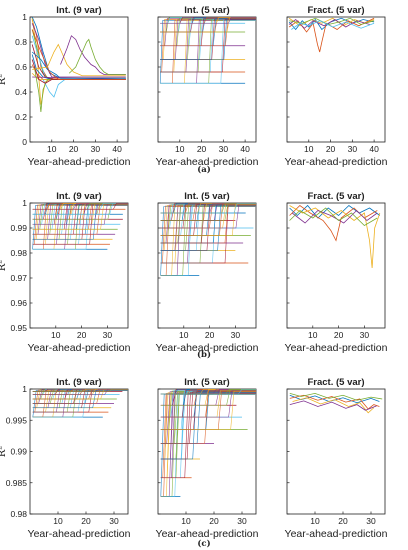 The width and height of the screenshot is (408, 550). What do you see at coordinates (184, 335) in the screenshot?
I see `chart-1-1-xtick-label: 10` at bounding box center [184, 335].